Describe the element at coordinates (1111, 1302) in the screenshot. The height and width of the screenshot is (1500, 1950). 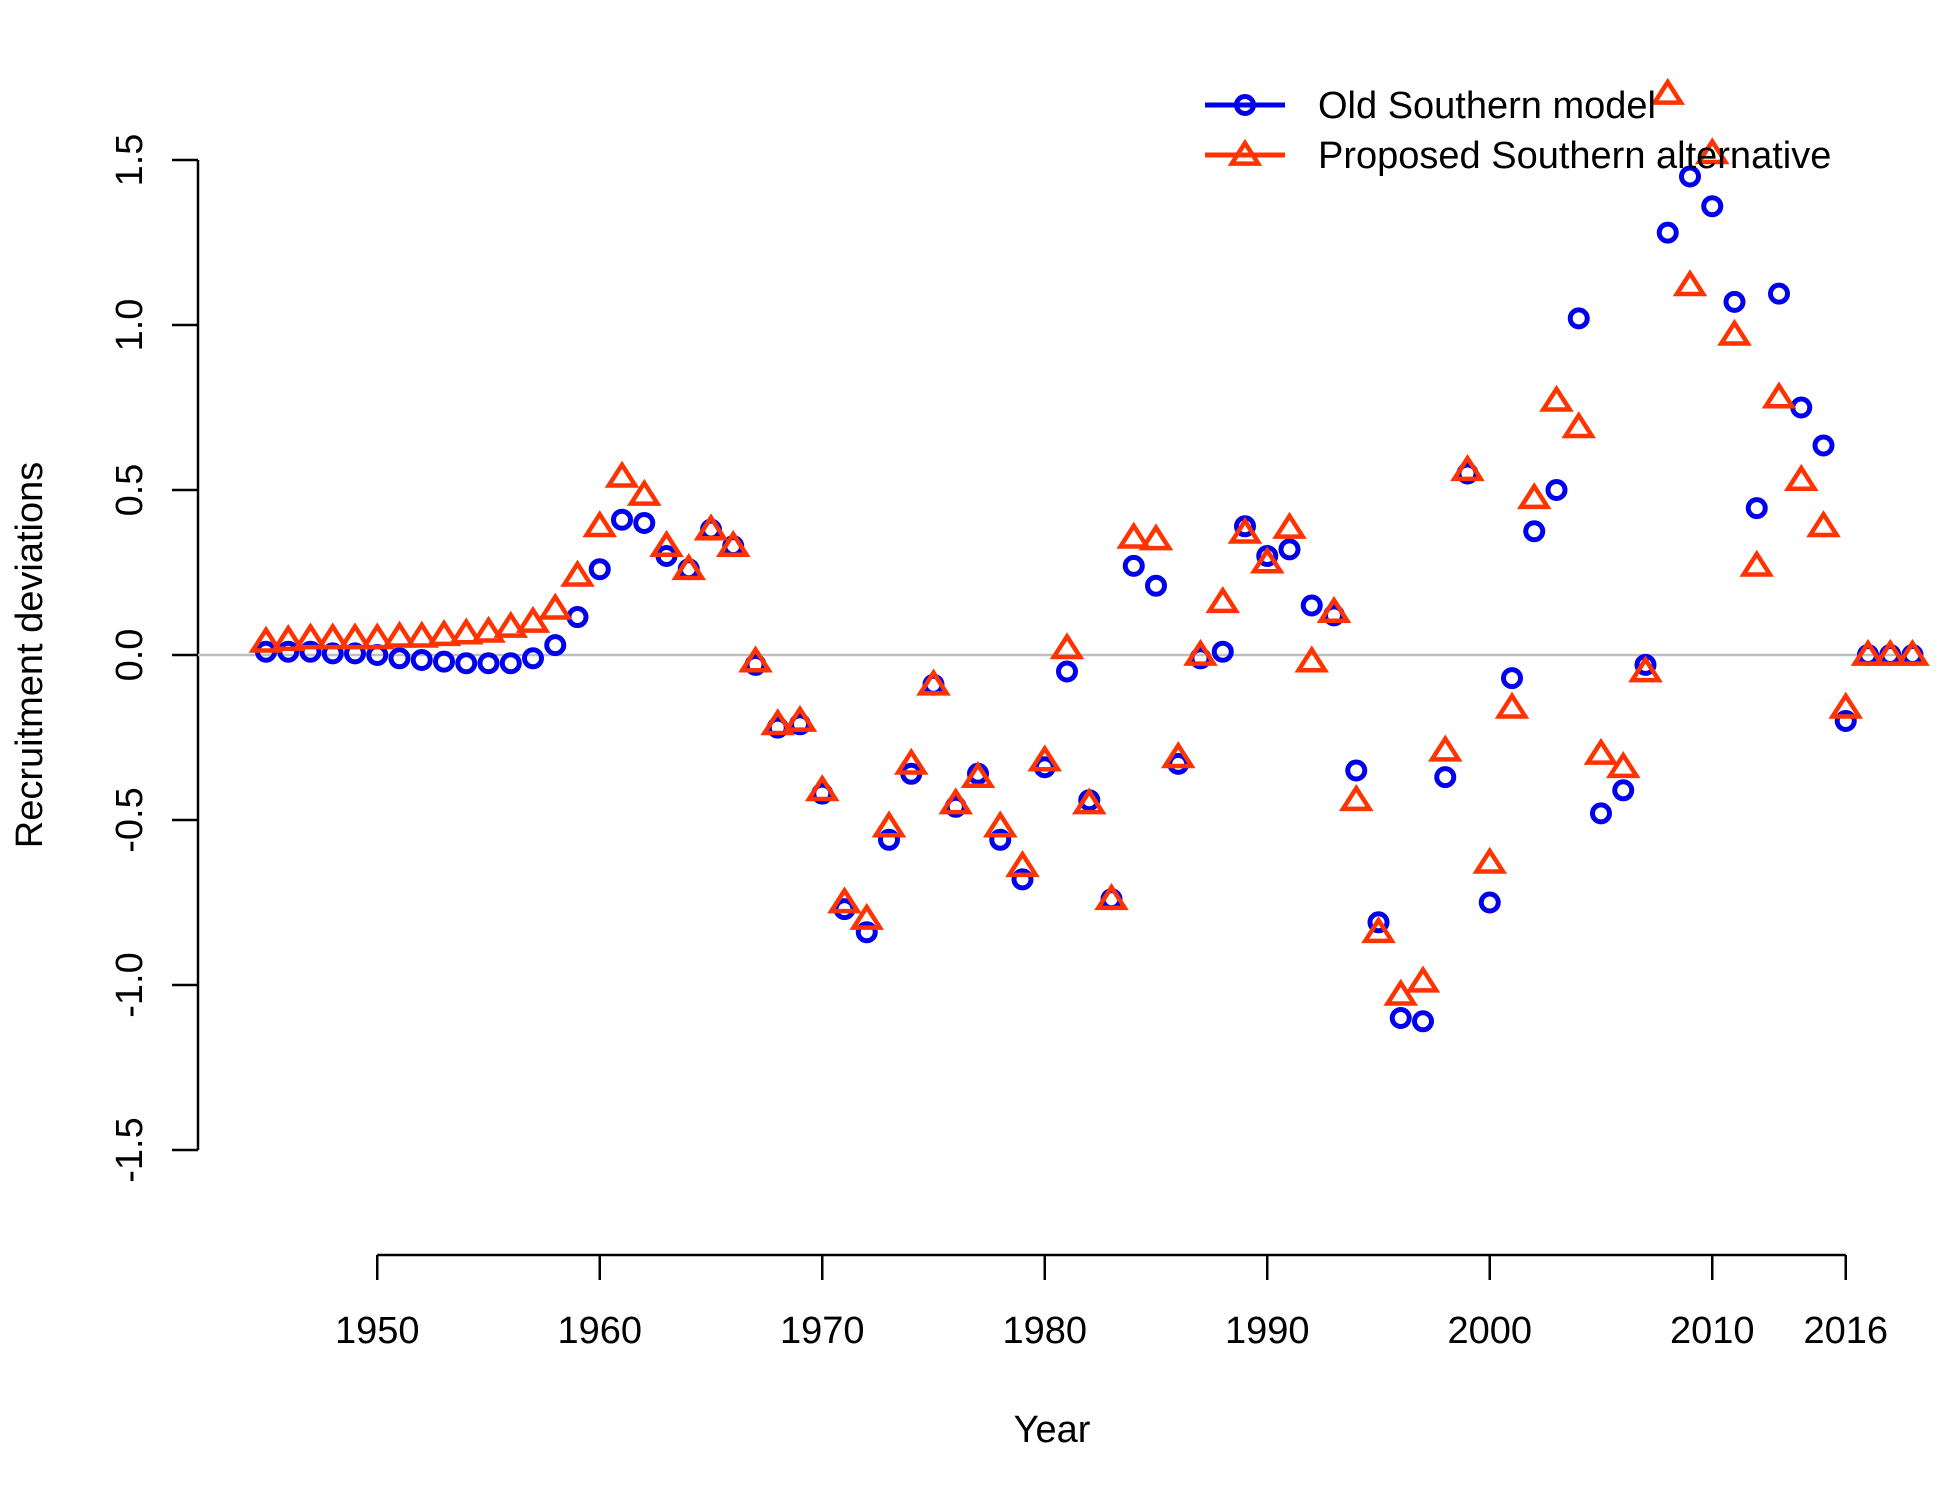
I see `x-axis: 1950 1960 1970 1980 1990 2000 2010 2016` at that location.